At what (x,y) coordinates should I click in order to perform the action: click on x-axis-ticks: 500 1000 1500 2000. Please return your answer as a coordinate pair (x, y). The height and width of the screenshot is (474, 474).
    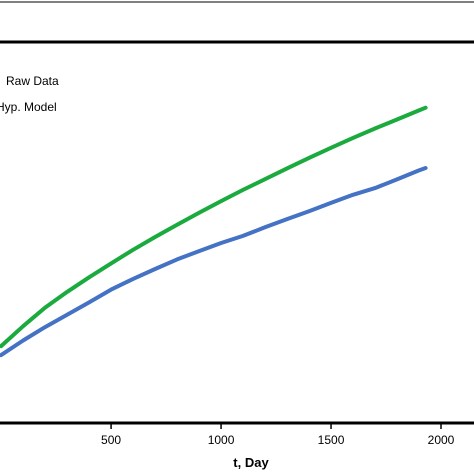
    Looking at the image, I should click on (278, 435).